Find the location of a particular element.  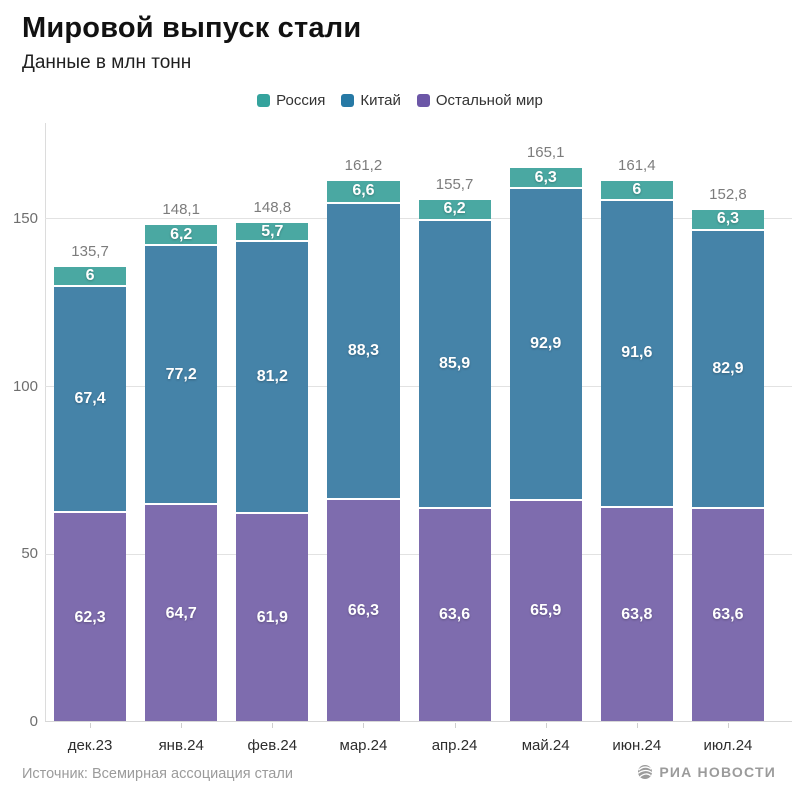

segment-value-label: 81,2 is located at coordinates (272, 377).